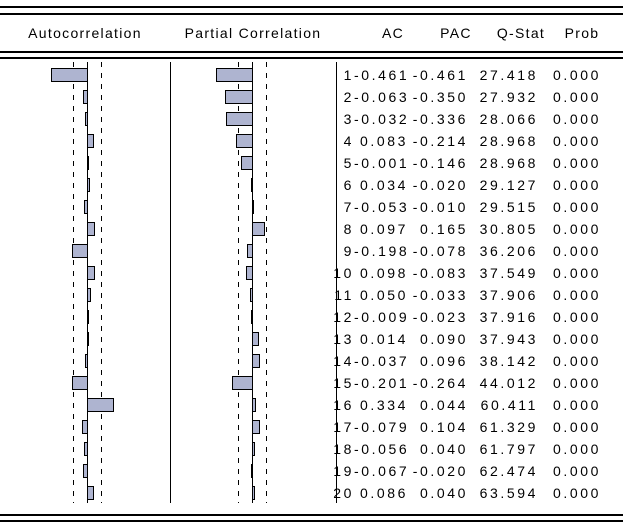  I want to click on autocorrelation-header: Autocorrelation, so click(85, 33).